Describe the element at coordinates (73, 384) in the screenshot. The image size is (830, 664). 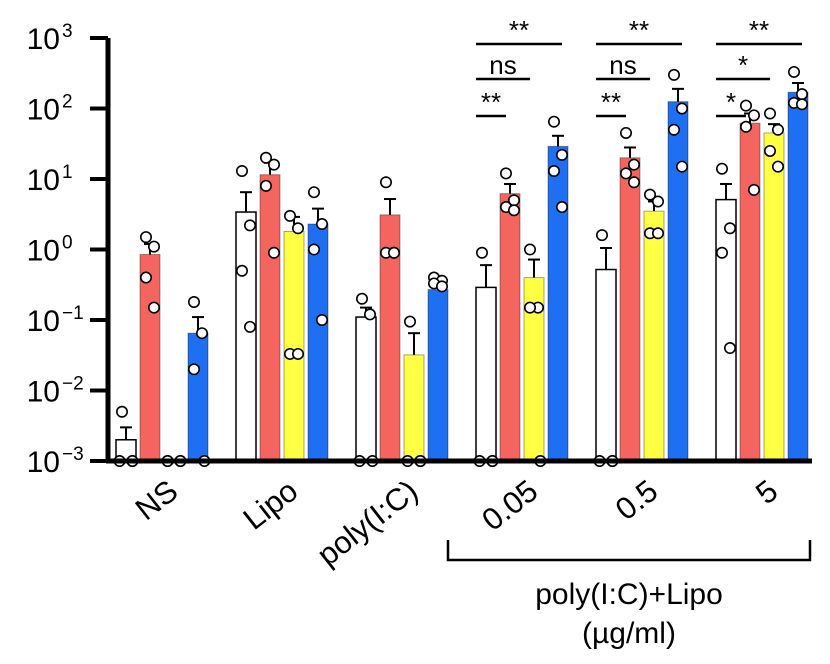
I see `y-tick-exponent: −2` at that location.